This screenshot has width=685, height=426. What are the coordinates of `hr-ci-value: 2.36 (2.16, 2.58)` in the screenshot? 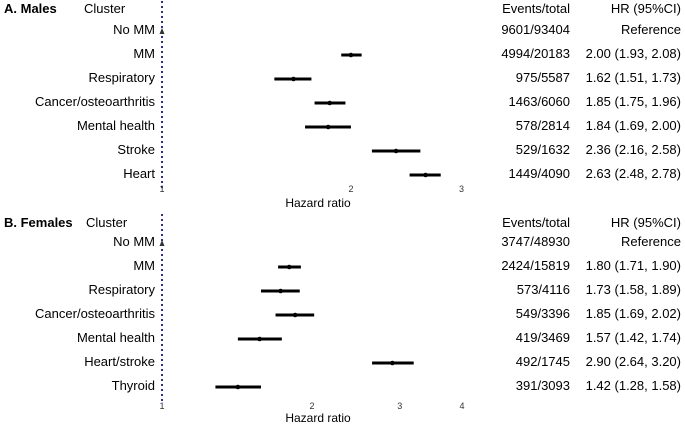 It's located at (633, 149).